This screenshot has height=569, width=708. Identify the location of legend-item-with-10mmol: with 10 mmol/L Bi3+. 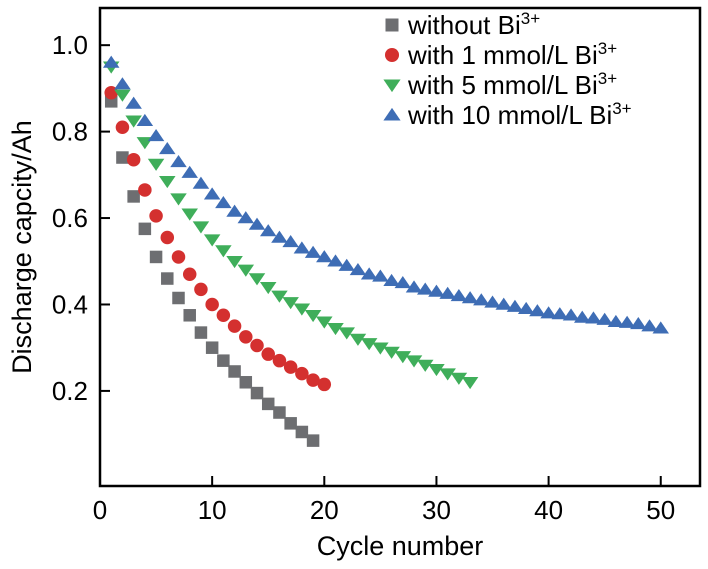
(507, 114).